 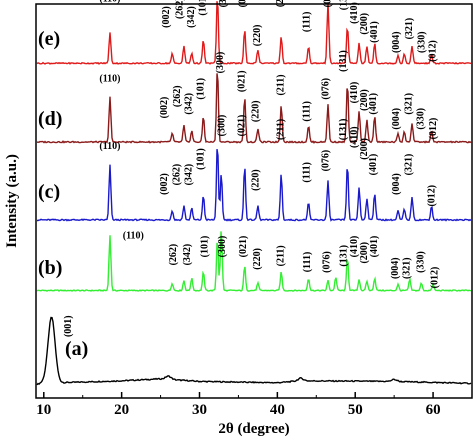 What do you see at coordinates (49, 192) in the screenshot?
I see `panel-label: (c)` at bounding box center [49, 192].